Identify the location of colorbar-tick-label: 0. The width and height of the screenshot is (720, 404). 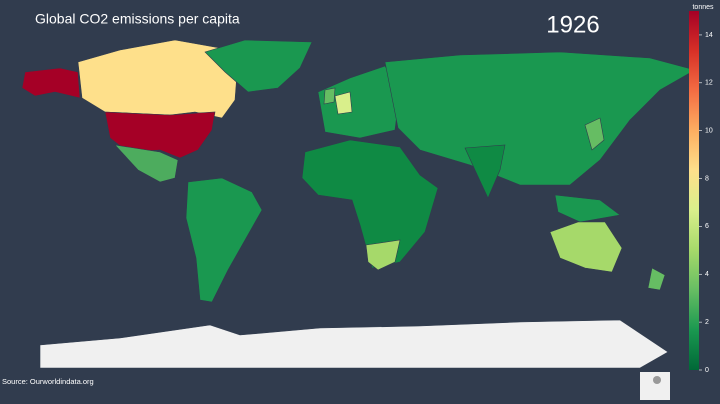
(707, 370).